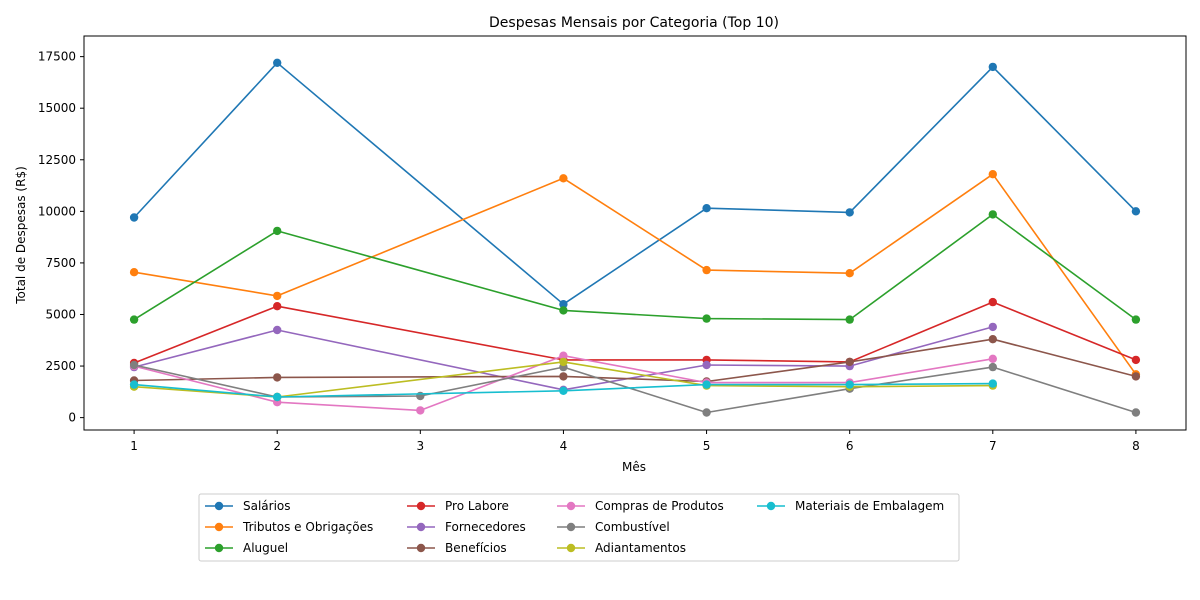 This screenshot has width=1200, height=600. I want to click on y-tick-label: 17500, so click(57, 57).